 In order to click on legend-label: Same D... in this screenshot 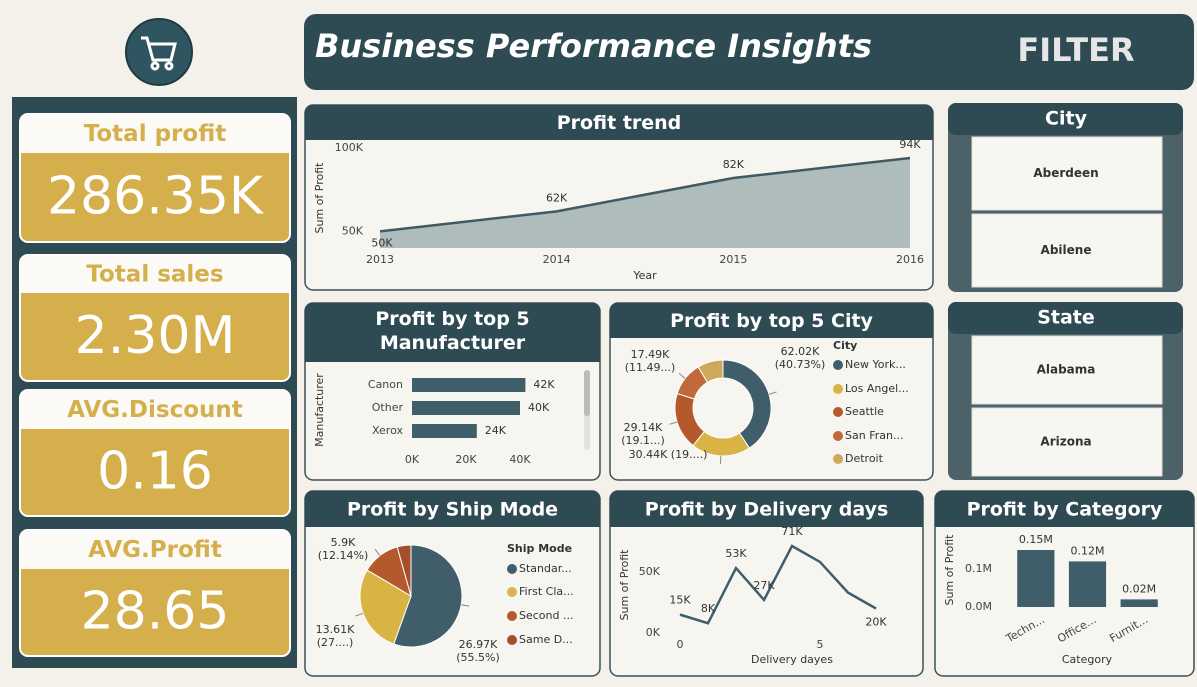, I will do `click(546, 639)`.